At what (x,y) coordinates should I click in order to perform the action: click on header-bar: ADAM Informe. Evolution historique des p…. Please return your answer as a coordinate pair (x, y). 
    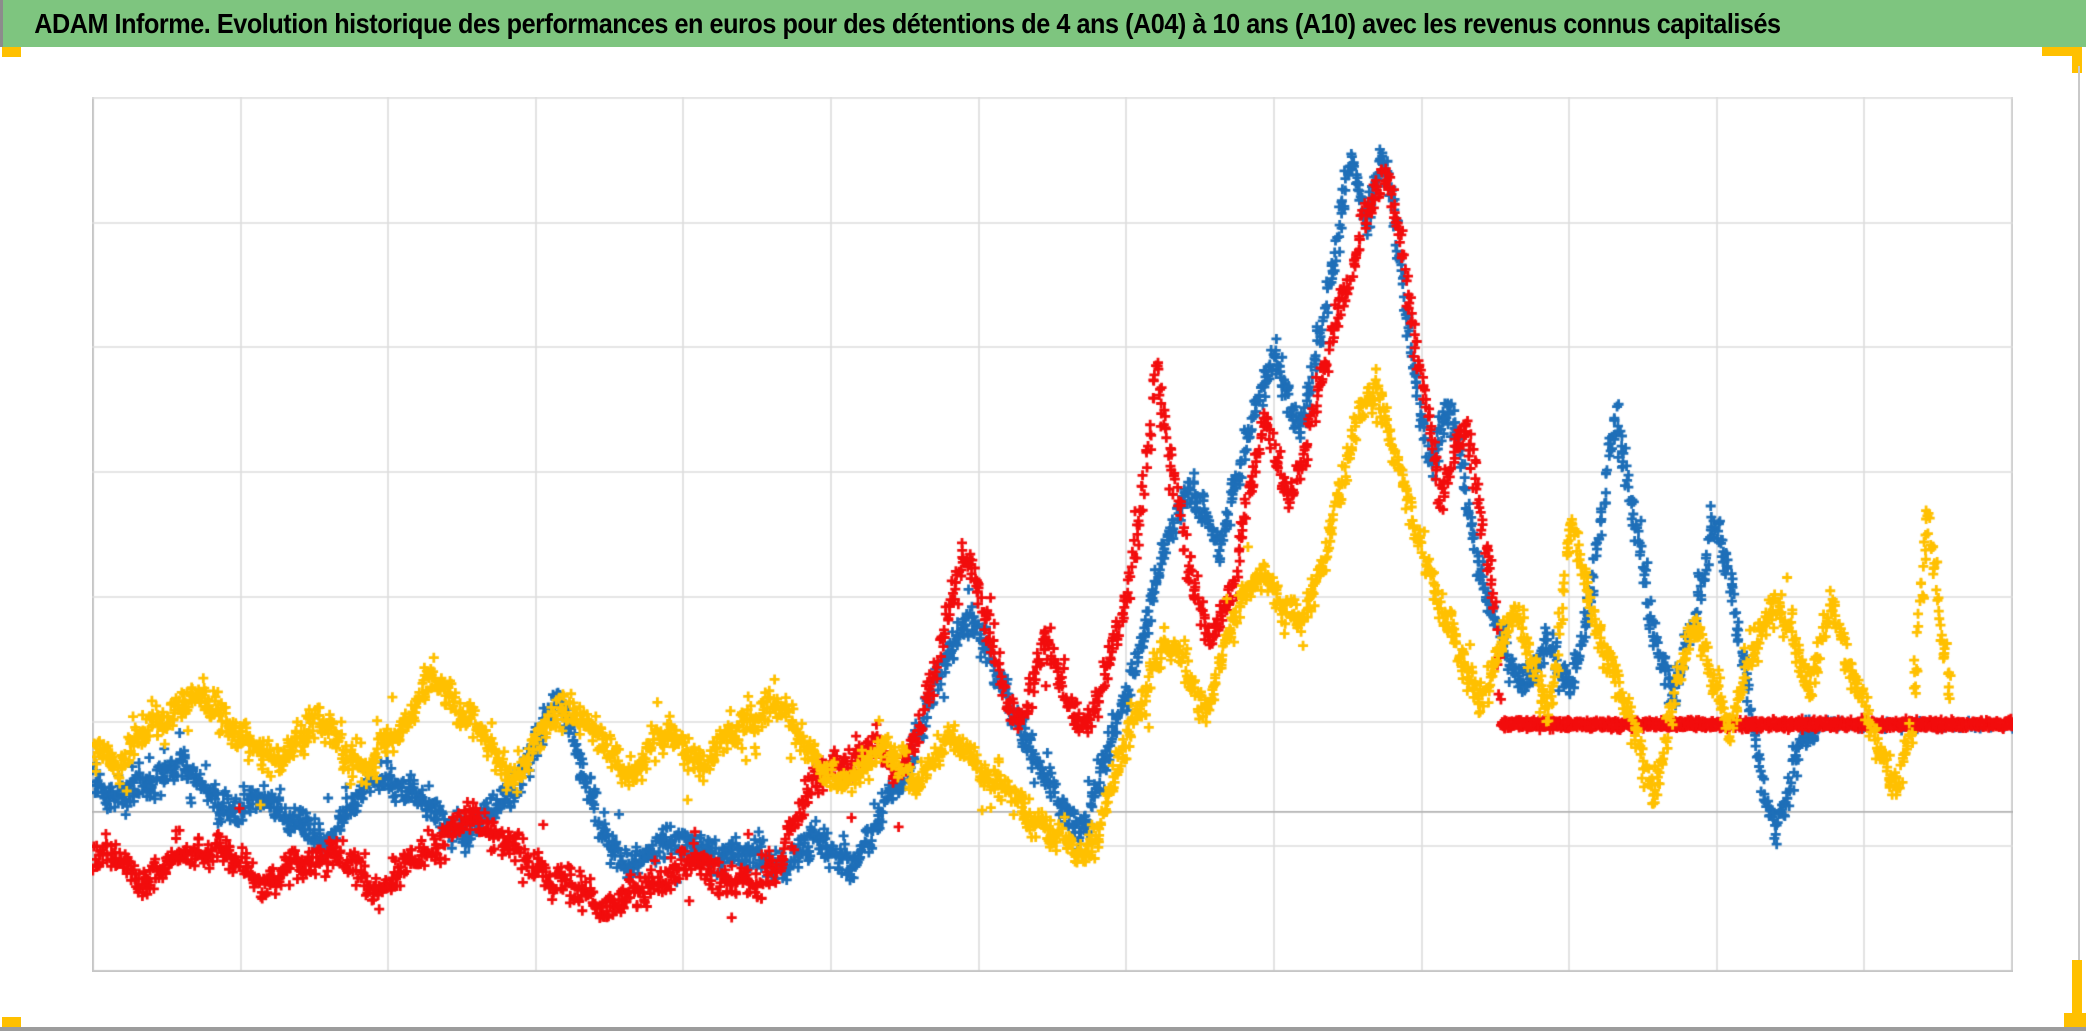
    Looking at the image, I should click on (1043, 23).